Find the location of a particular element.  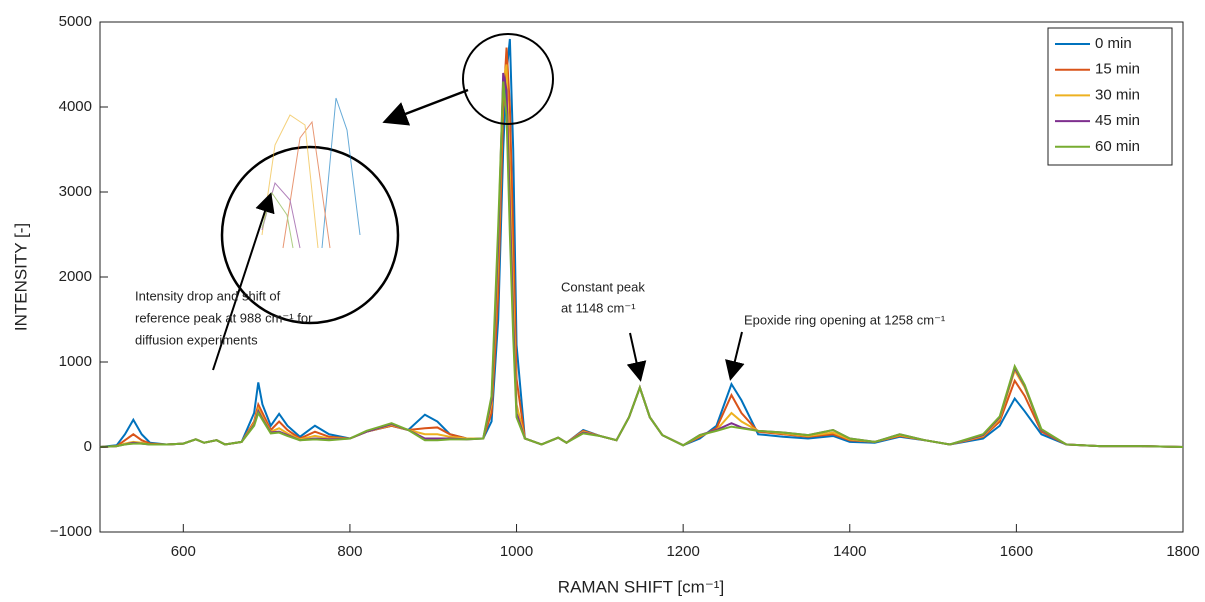

zoom-arrow is located at coordinates (425, 107).